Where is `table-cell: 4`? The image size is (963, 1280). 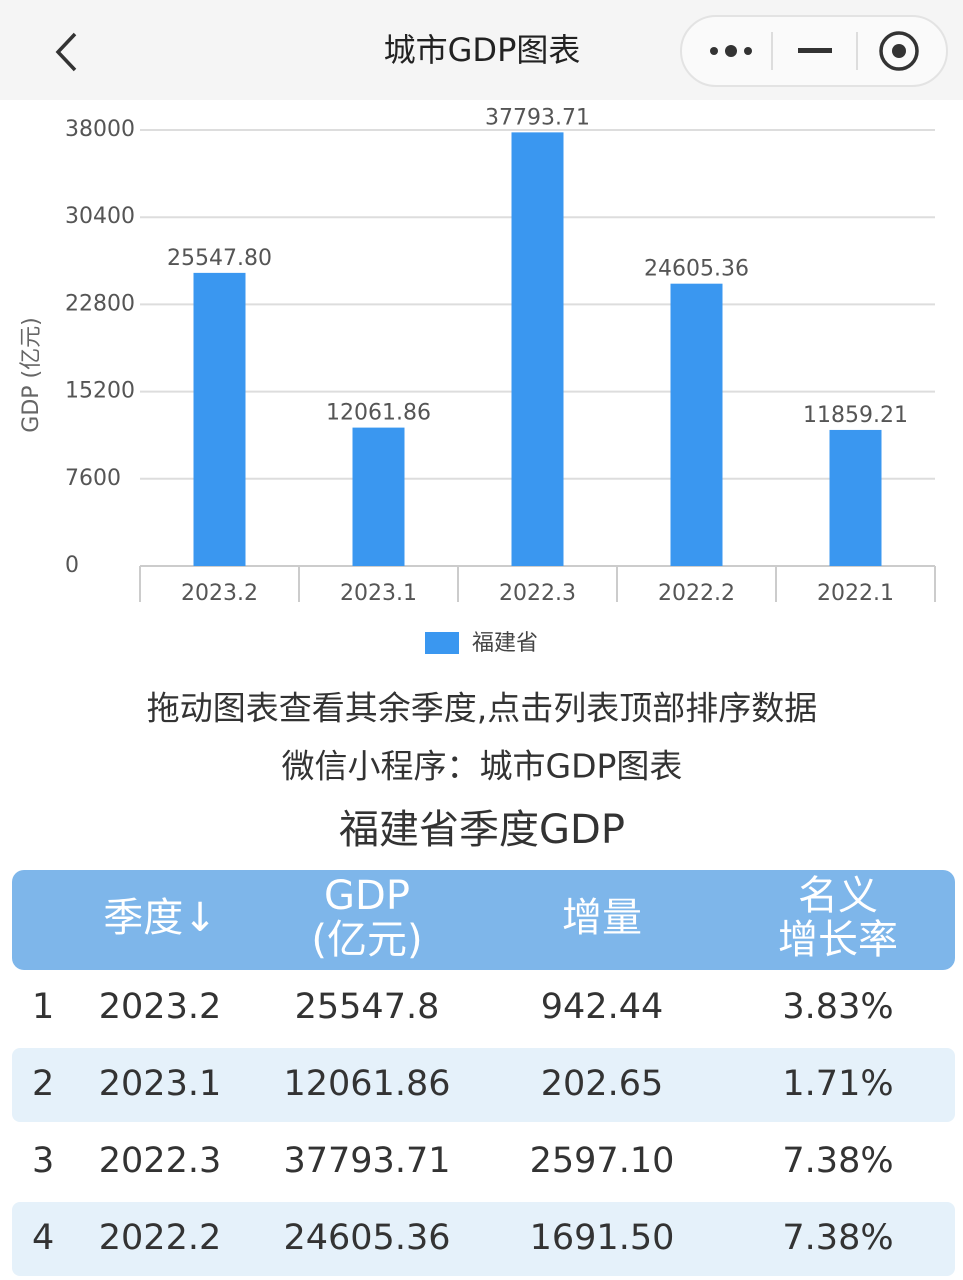 table-cell: 4 is located at coordinates (43, 1238).